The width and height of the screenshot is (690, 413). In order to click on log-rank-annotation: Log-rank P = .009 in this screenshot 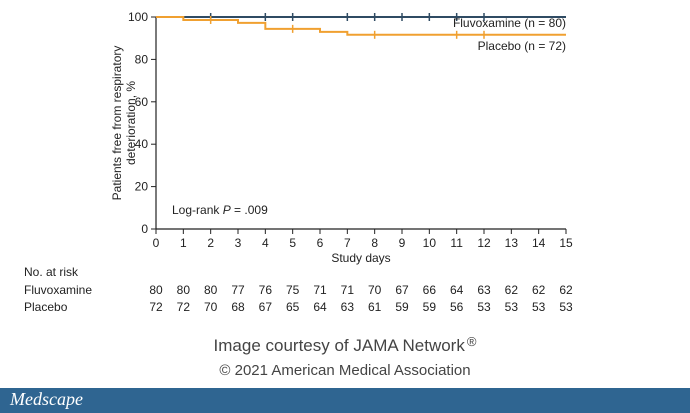, I will do `click(220, 210)`.